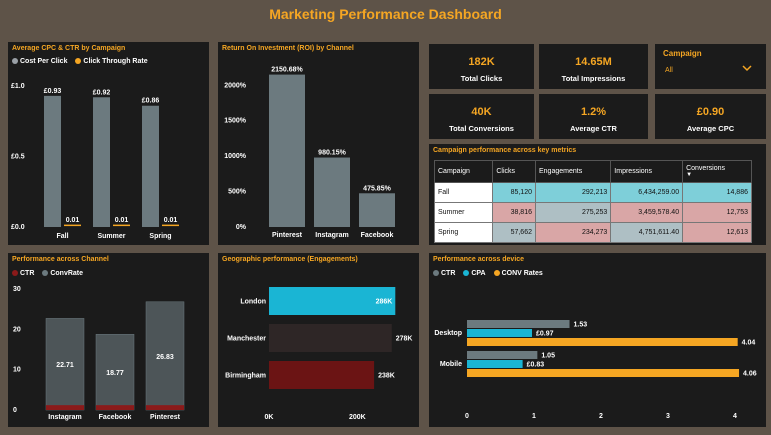 This screenshot has height=435, width=771. Describe the element at coordinates (593, 78) in the screenshot. I see `kpi-label: Total Impressions` at that location.